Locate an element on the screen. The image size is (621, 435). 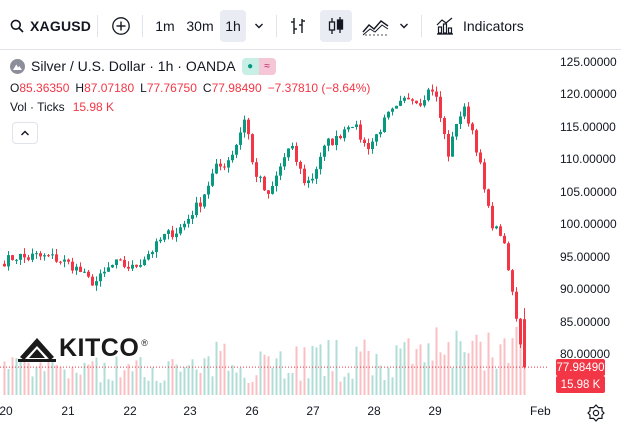
indicators-button: Indicators is located at coordinates (482, 26).